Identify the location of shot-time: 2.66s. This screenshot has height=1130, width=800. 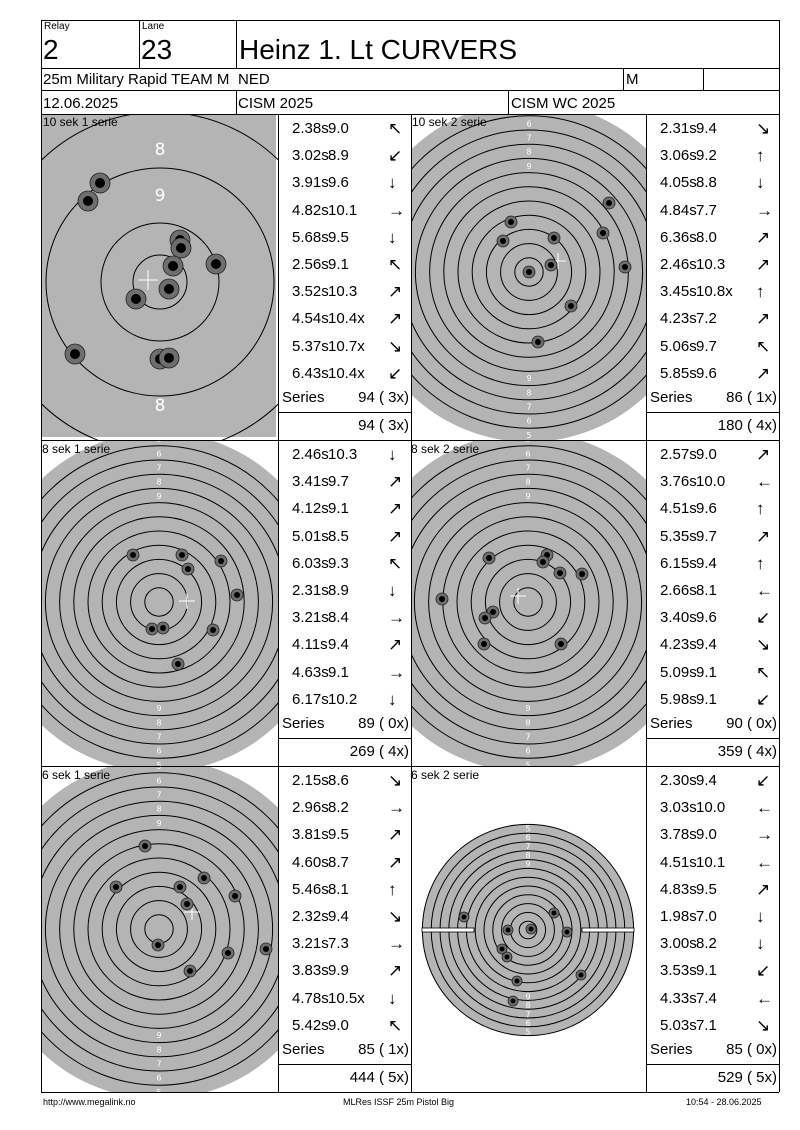
(678, 590).